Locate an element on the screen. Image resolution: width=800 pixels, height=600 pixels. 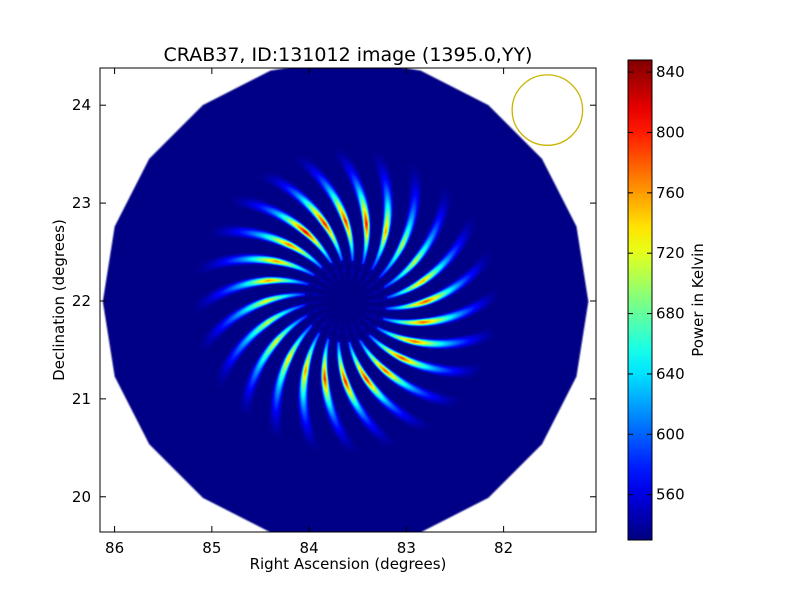
colorbar-tick-label: 560 is located at coordinates (670, 495).